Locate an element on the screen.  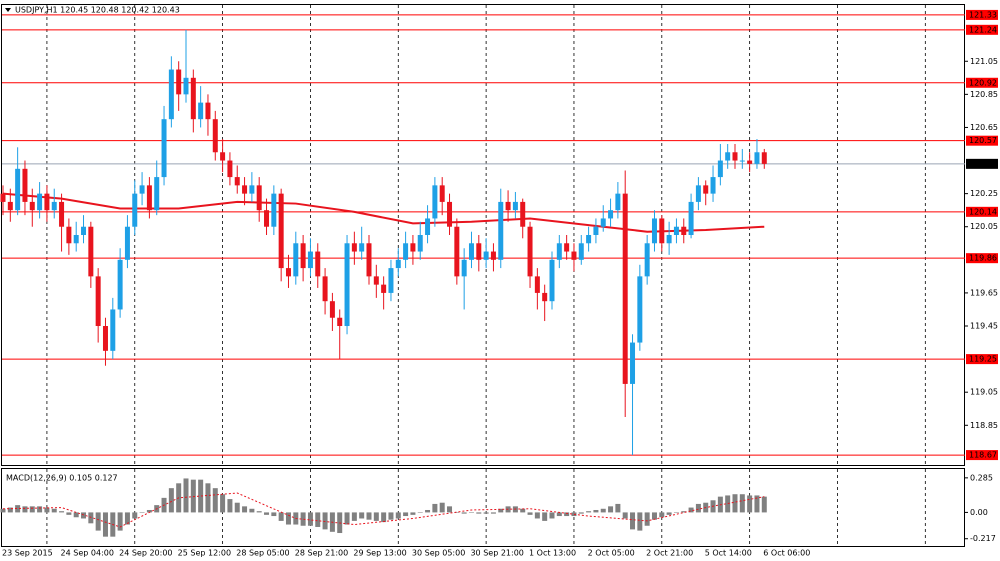
x-tick-label: 29 Sep 13:00 is located at coordinates (379, 553).